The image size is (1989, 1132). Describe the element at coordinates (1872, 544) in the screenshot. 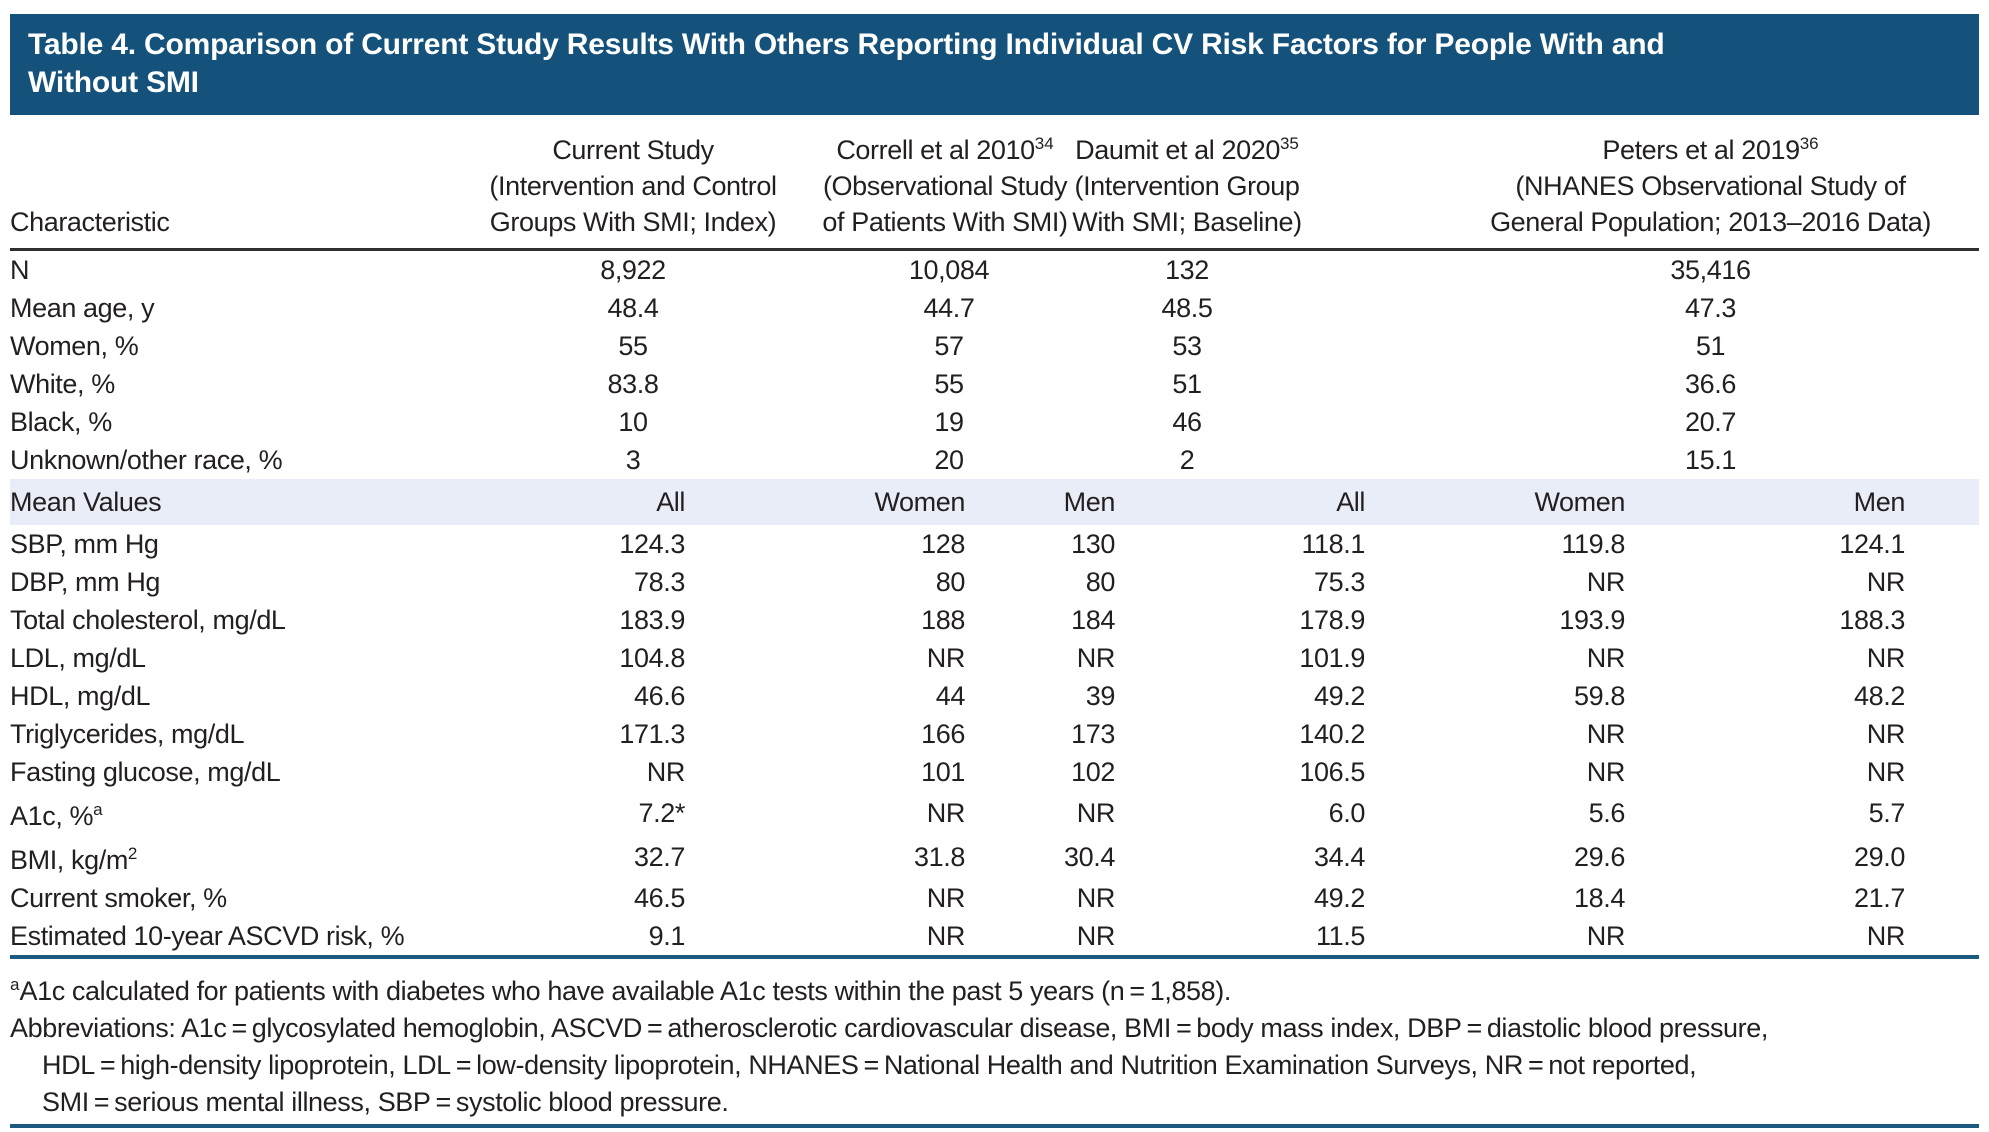

I see `cell-value: 124.1` at that location.